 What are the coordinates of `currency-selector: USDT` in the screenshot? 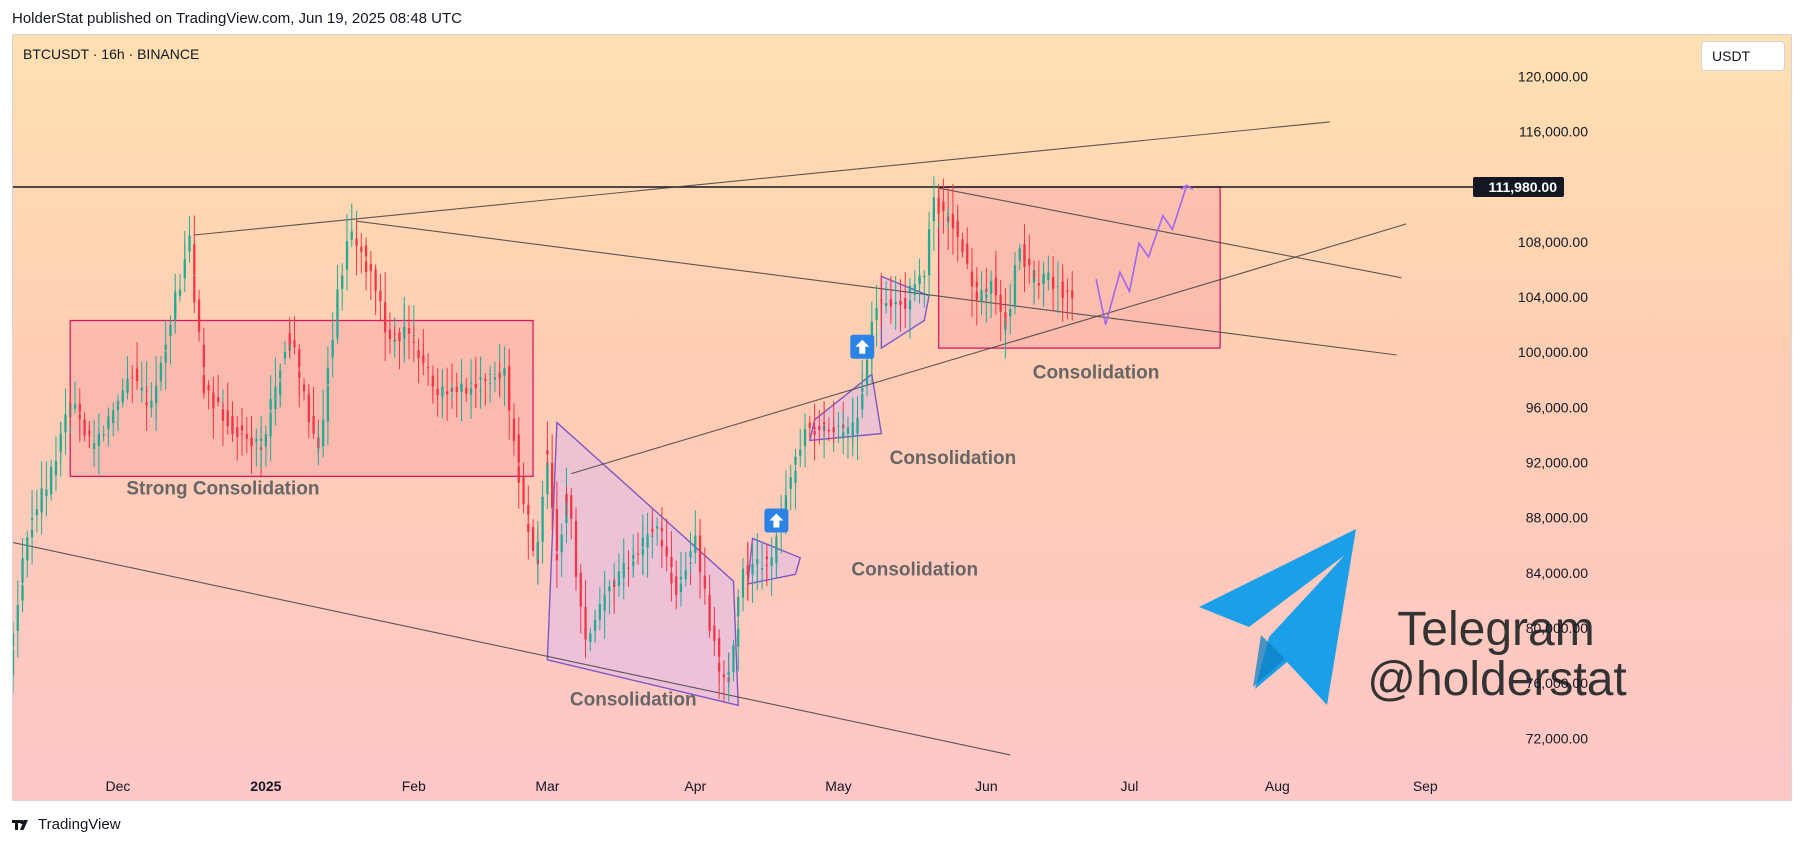 It's located at (1743, 56).